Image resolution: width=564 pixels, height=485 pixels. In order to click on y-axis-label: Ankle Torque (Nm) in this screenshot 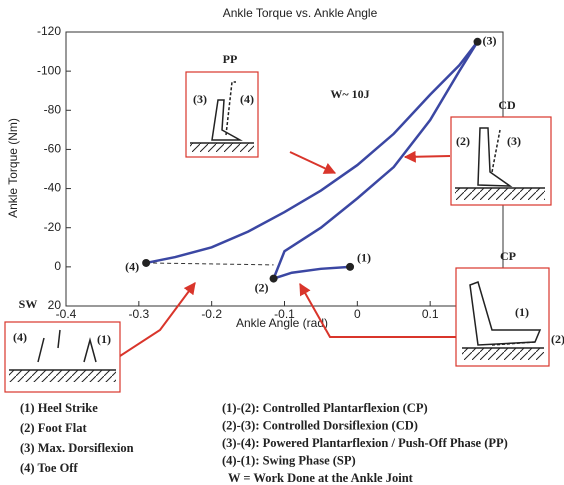, I will do `click(13, 168)`.